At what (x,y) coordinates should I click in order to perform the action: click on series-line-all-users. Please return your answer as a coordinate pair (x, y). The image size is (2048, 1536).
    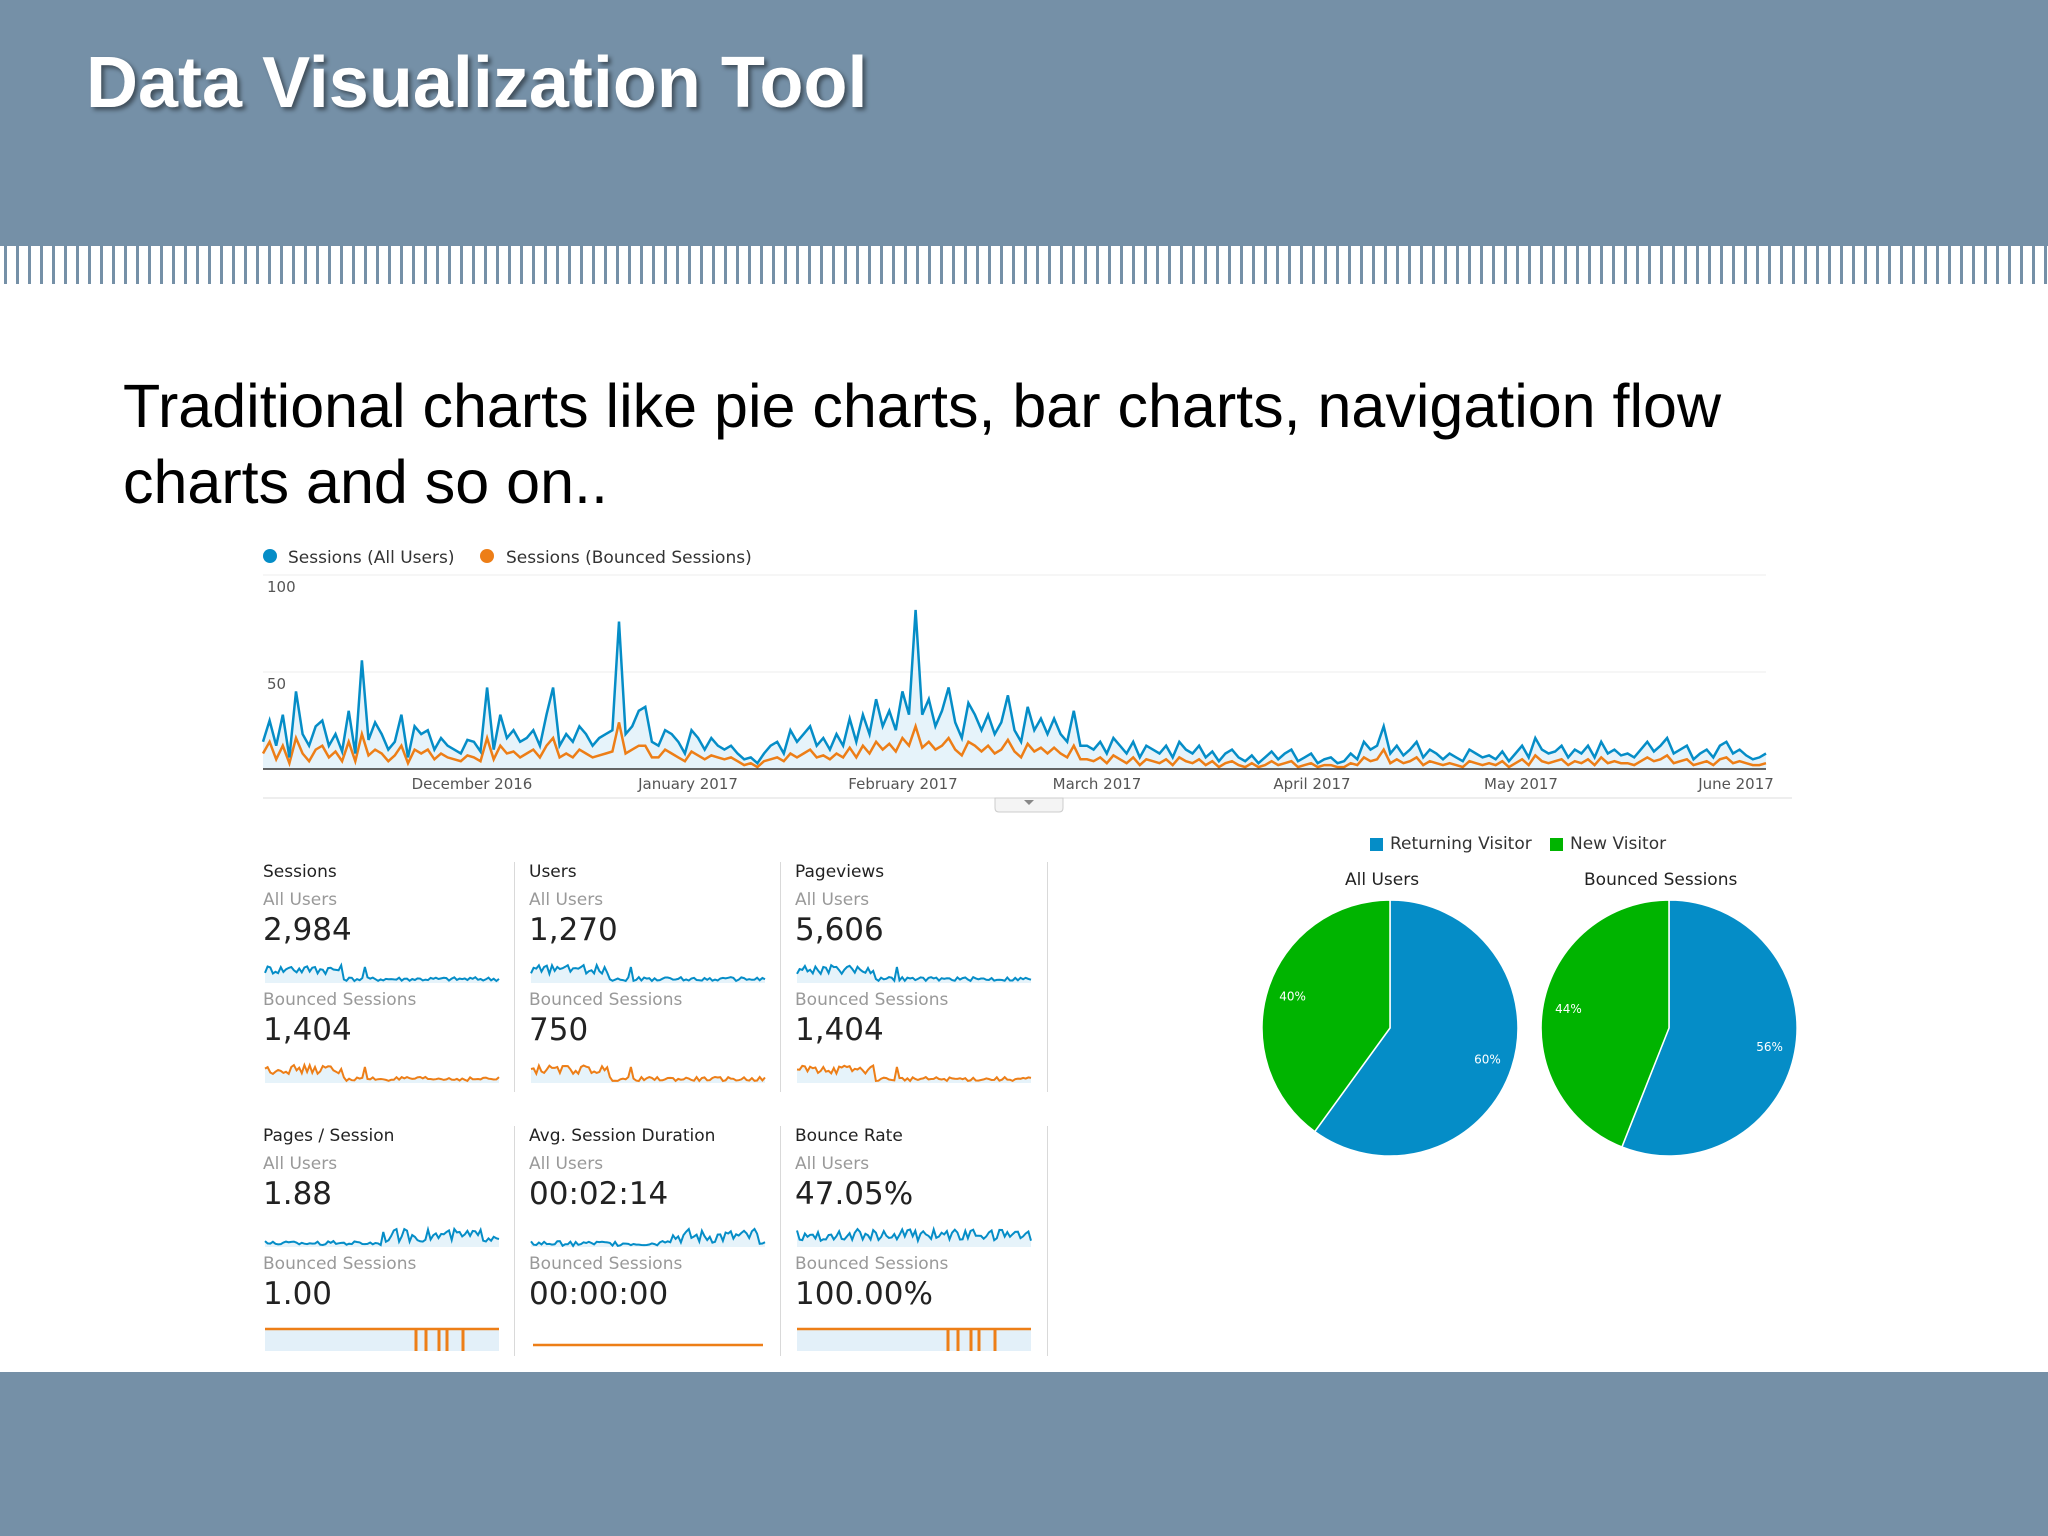
    Looking at the image, I should click on (1014, 687).